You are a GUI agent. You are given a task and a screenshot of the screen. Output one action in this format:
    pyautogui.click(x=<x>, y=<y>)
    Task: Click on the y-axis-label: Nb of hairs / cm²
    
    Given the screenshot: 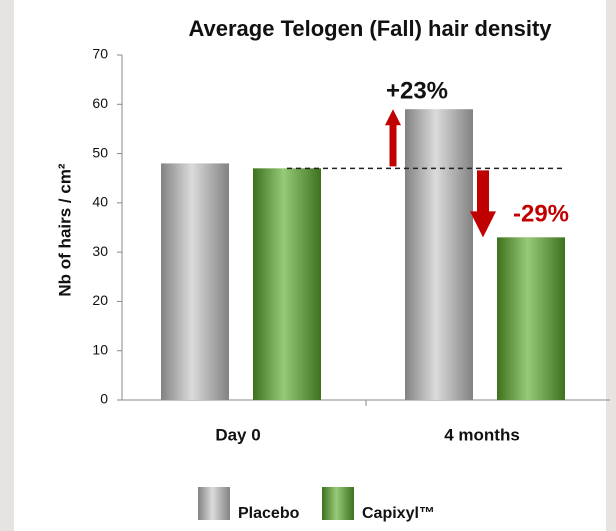 What is the action you would take?
    pyautogui.click(x=64, y=230)
    